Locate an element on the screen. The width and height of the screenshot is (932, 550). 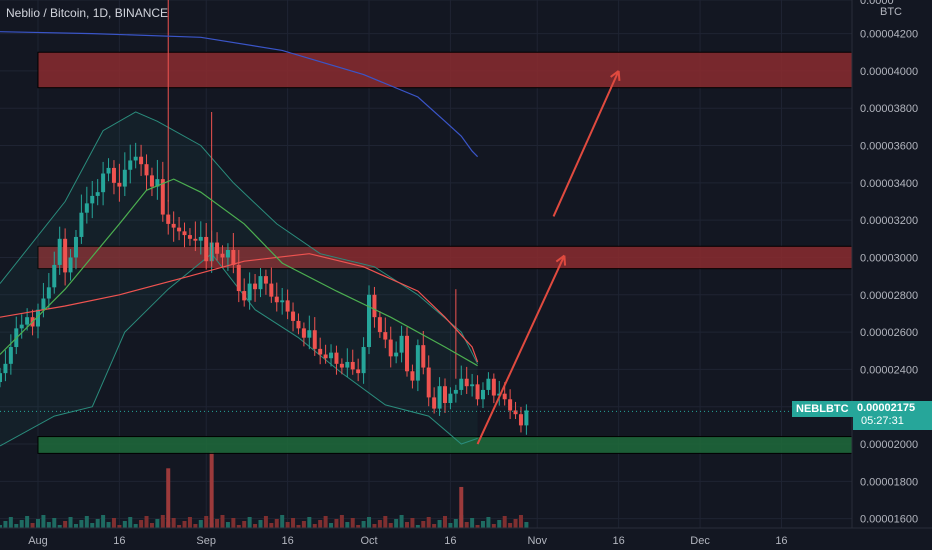
current-price-value: 0.00002175 is located at coordinates (886, 408).